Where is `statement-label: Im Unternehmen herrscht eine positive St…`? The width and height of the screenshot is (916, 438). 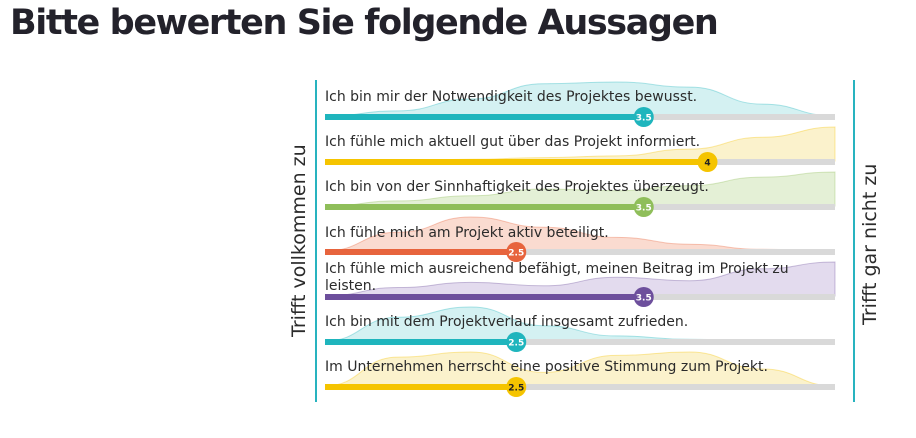 statement-label: Im Unternehmen herrscht eine positive St… is located at coordinates (546, 367).